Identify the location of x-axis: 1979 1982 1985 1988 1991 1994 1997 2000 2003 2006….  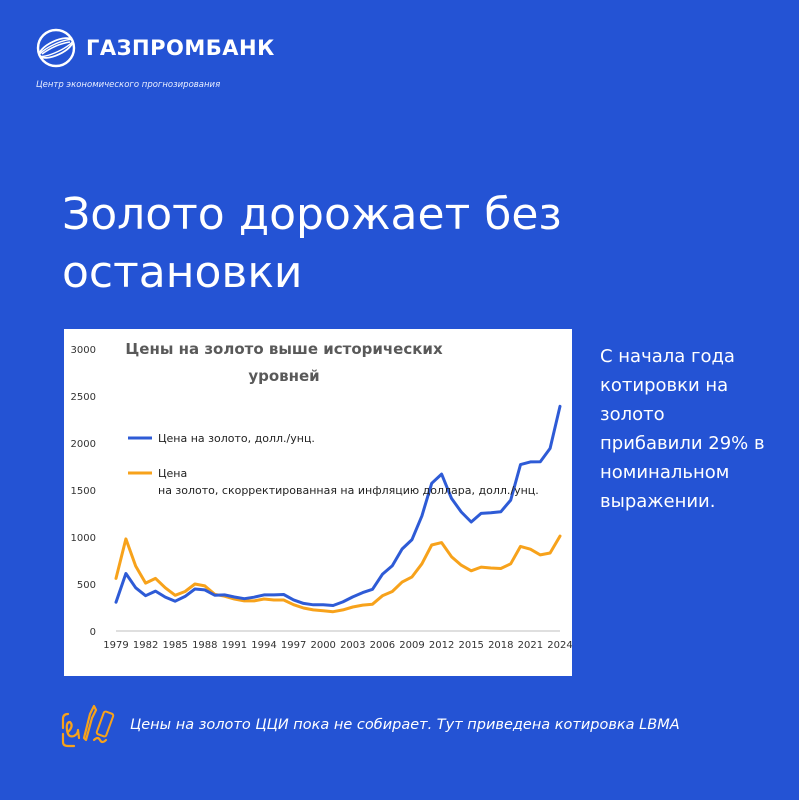
(337, 640).